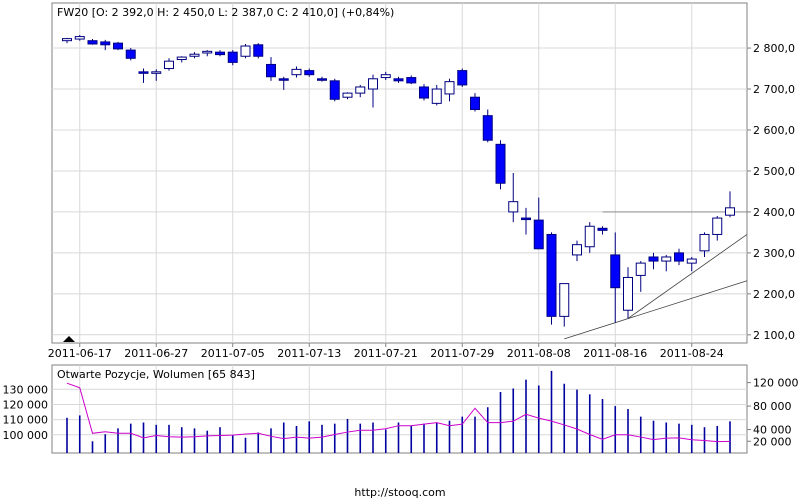 The width and height of the screenshot is (800, 500). Describe the element at coordinates (309, 353) in the screenshot. I see `date-x-tick-label: 2011-07-13` at that location.